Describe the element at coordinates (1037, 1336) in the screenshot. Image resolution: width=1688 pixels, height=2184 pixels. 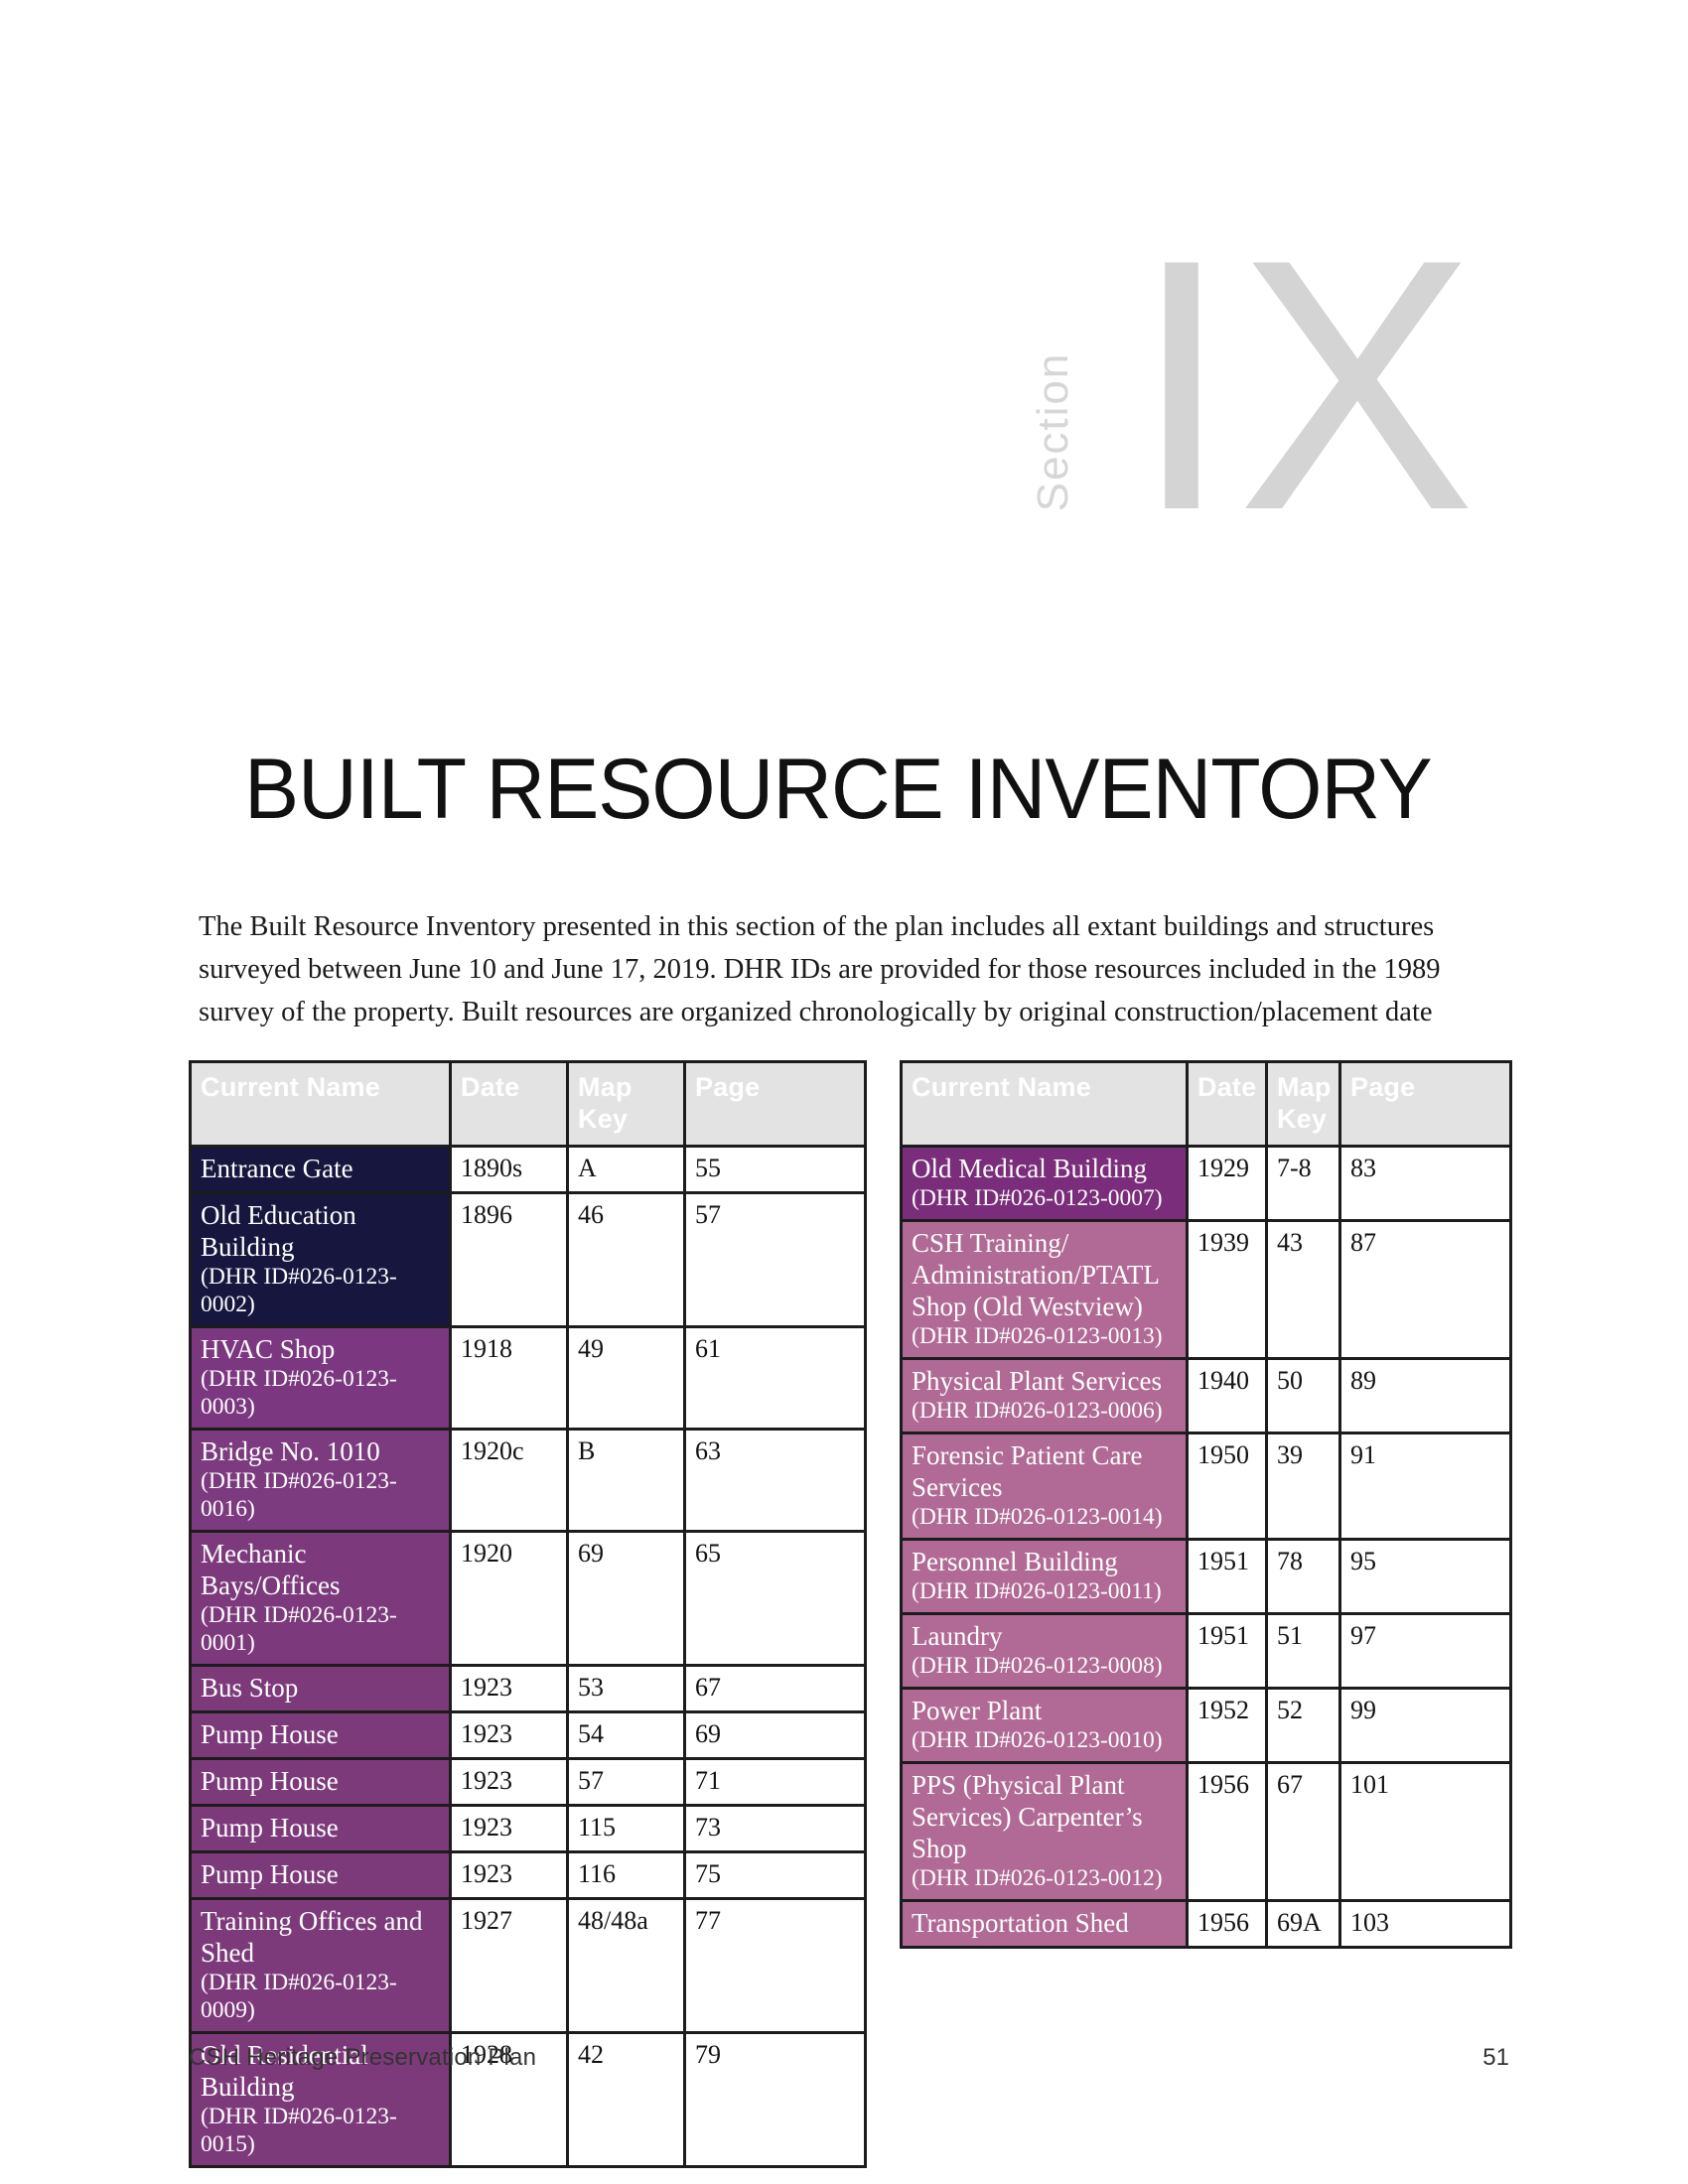
I see `dhr-id: (DHR ID#026-0123-0013)` at that location.